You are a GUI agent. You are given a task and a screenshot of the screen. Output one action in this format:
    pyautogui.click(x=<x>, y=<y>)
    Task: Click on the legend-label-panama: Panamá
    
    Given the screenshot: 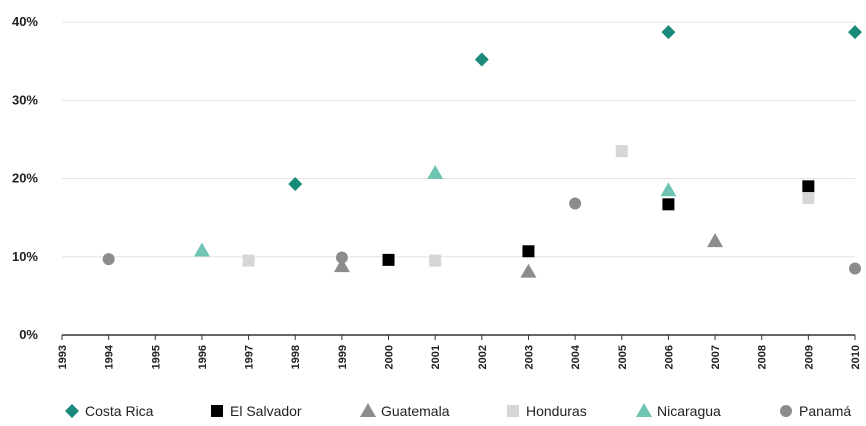 What is the action you would take?
    pyautogui.click(x=825, y=411)
    